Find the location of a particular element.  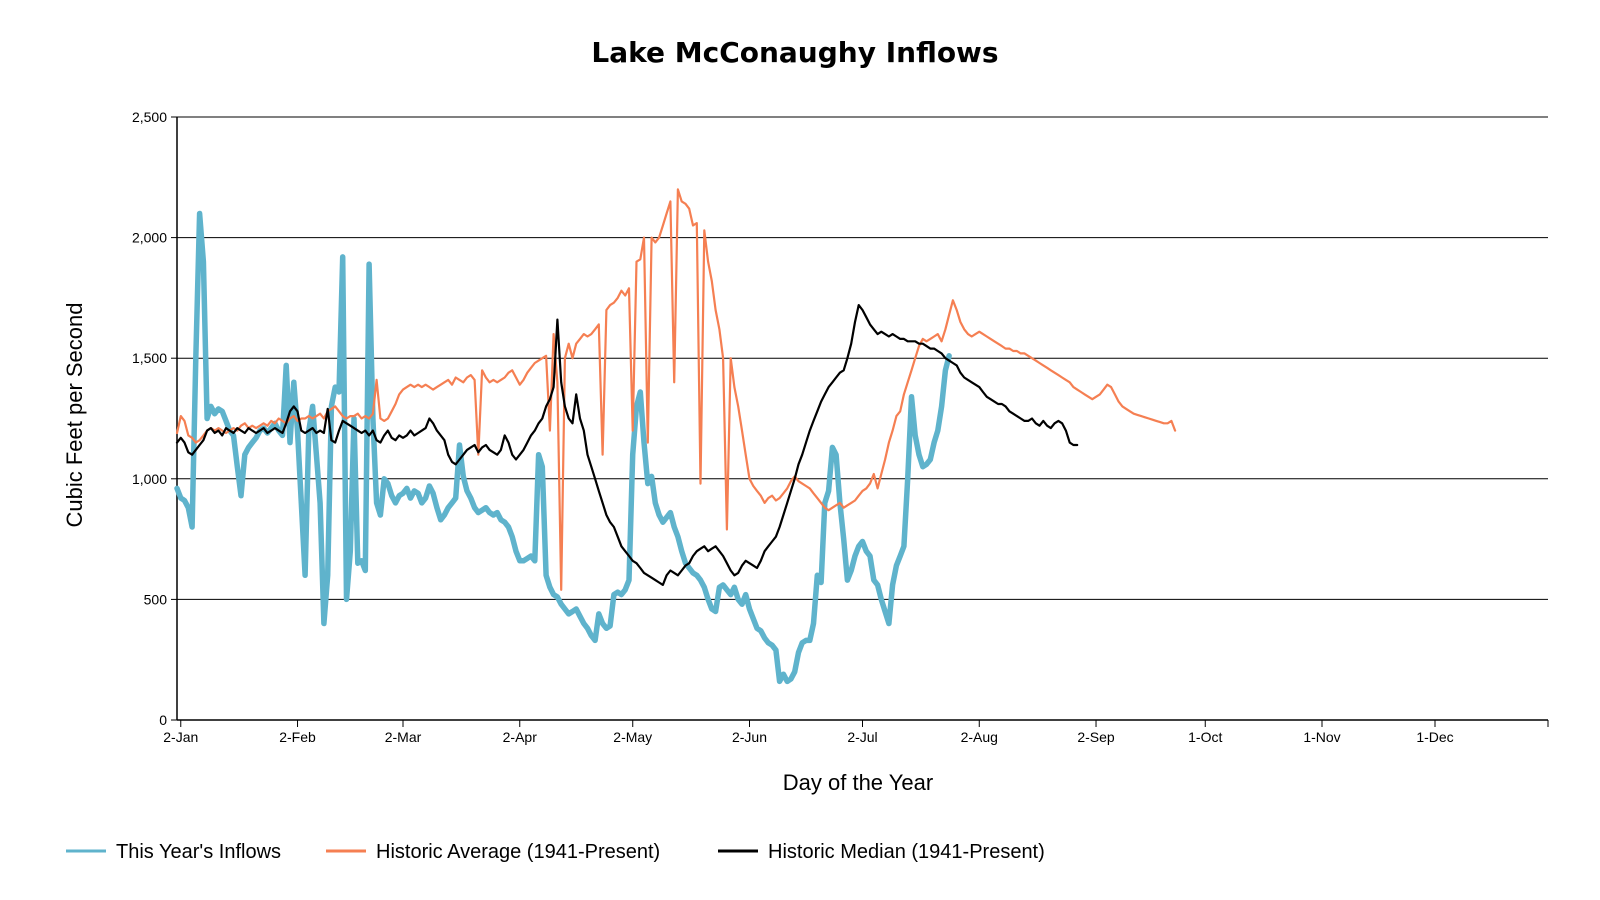

x-tick-label: 1-Dec is located at coordinates (1434, 737).